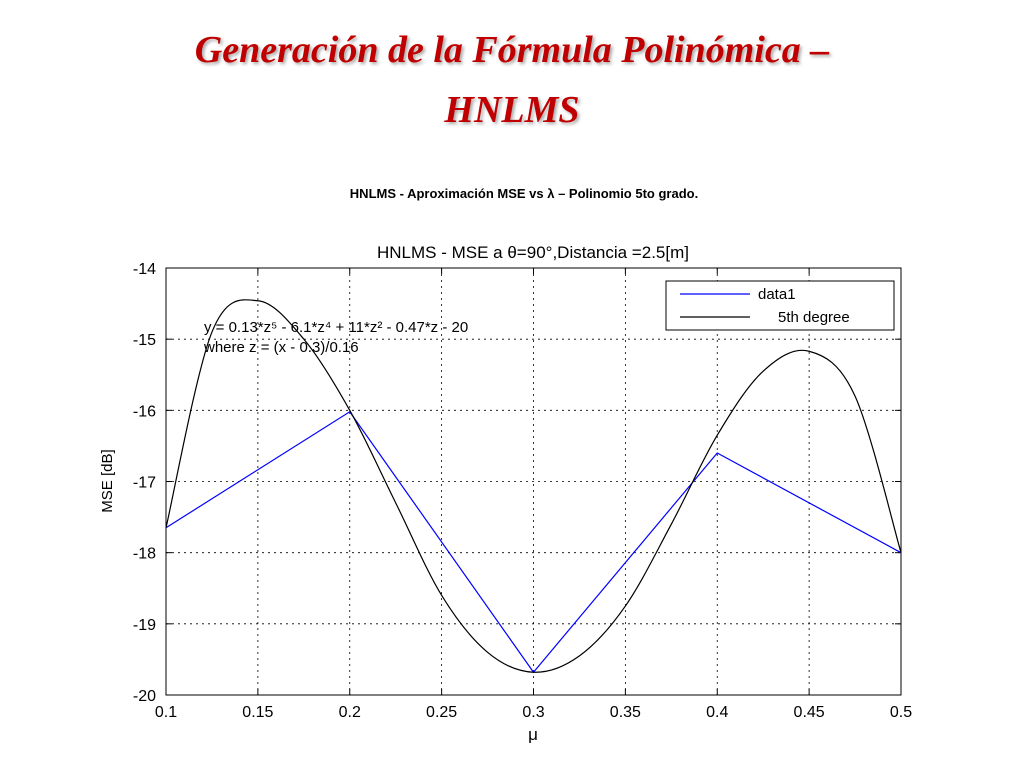  Describe the element at coordinates (144, 554) in the screenshot. I see `y-tick-label: -18` at that location.